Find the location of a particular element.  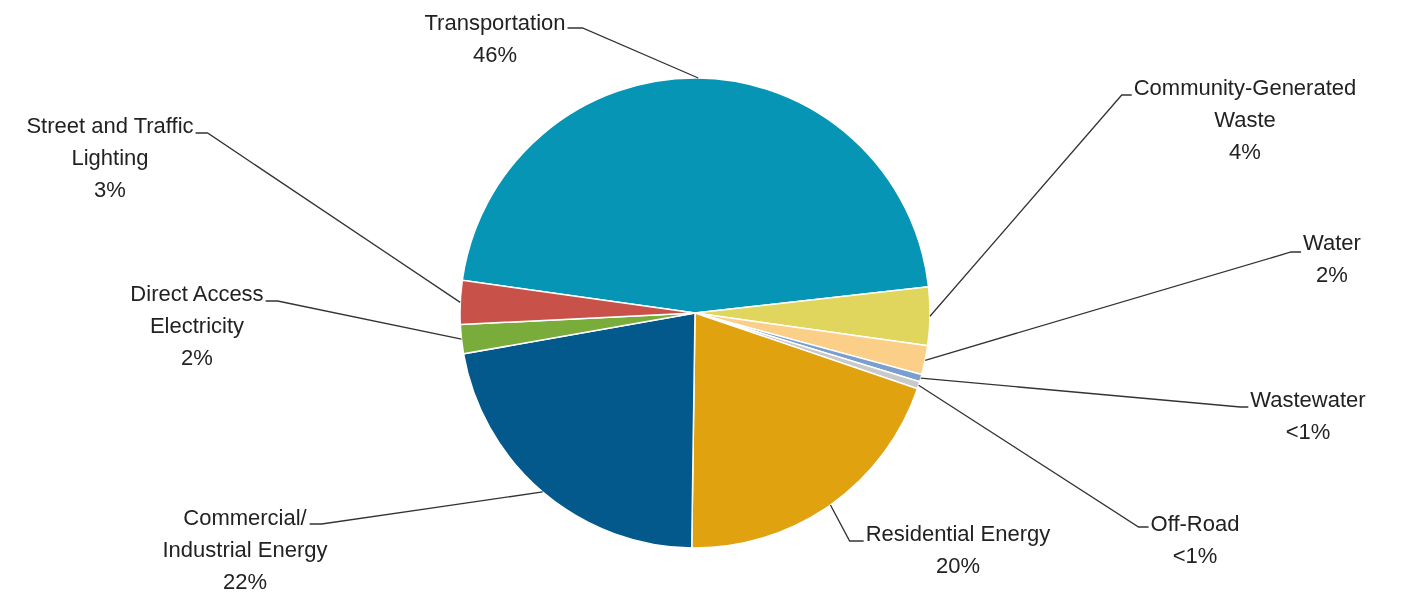

slice-label: Off-Road is located at coordinates (1195, 523).